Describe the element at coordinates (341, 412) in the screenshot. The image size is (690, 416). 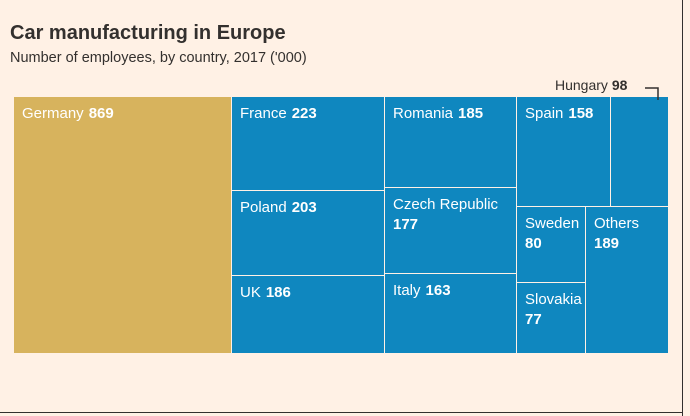
I see `frame-bottom-border` at that location.